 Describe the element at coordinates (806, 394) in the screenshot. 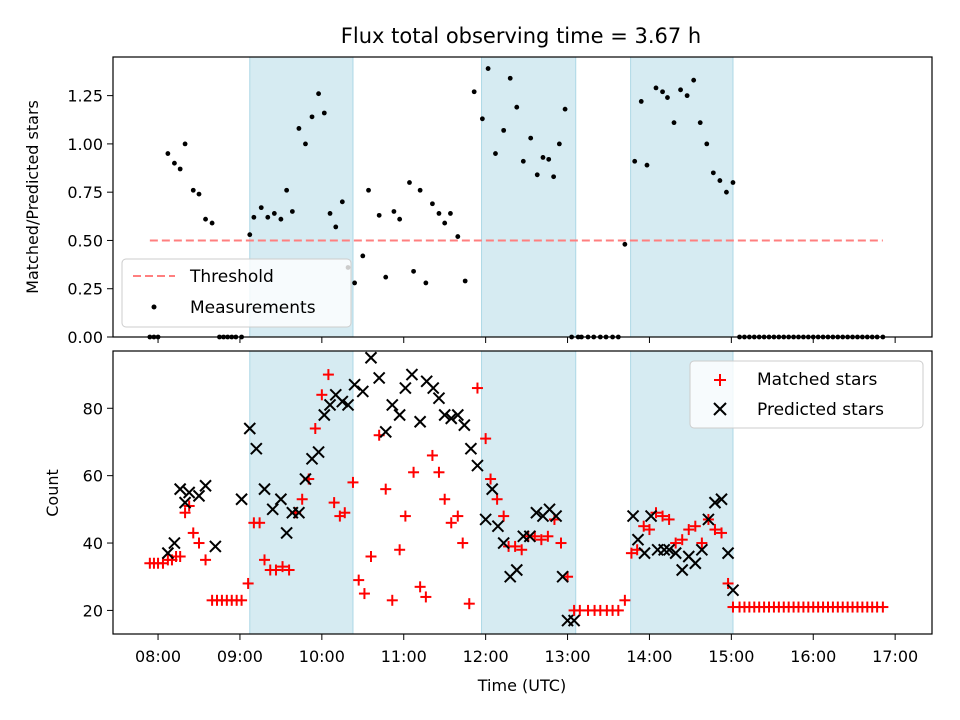

I see `bottom-legend: Matched stars Predicted stars` at that location.